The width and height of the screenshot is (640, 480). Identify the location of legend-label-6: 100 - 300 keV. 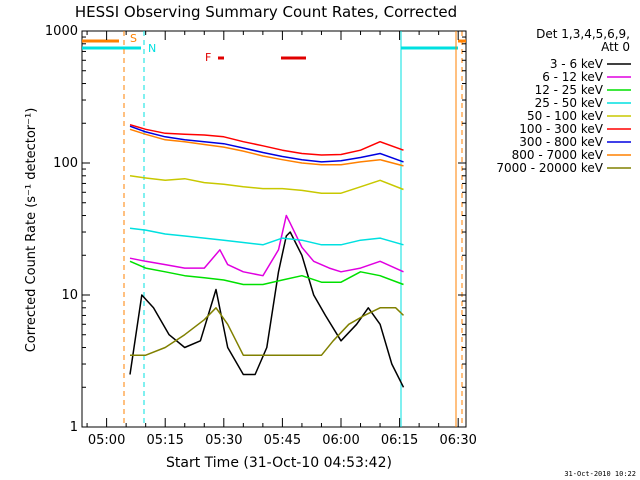
(561, 129).